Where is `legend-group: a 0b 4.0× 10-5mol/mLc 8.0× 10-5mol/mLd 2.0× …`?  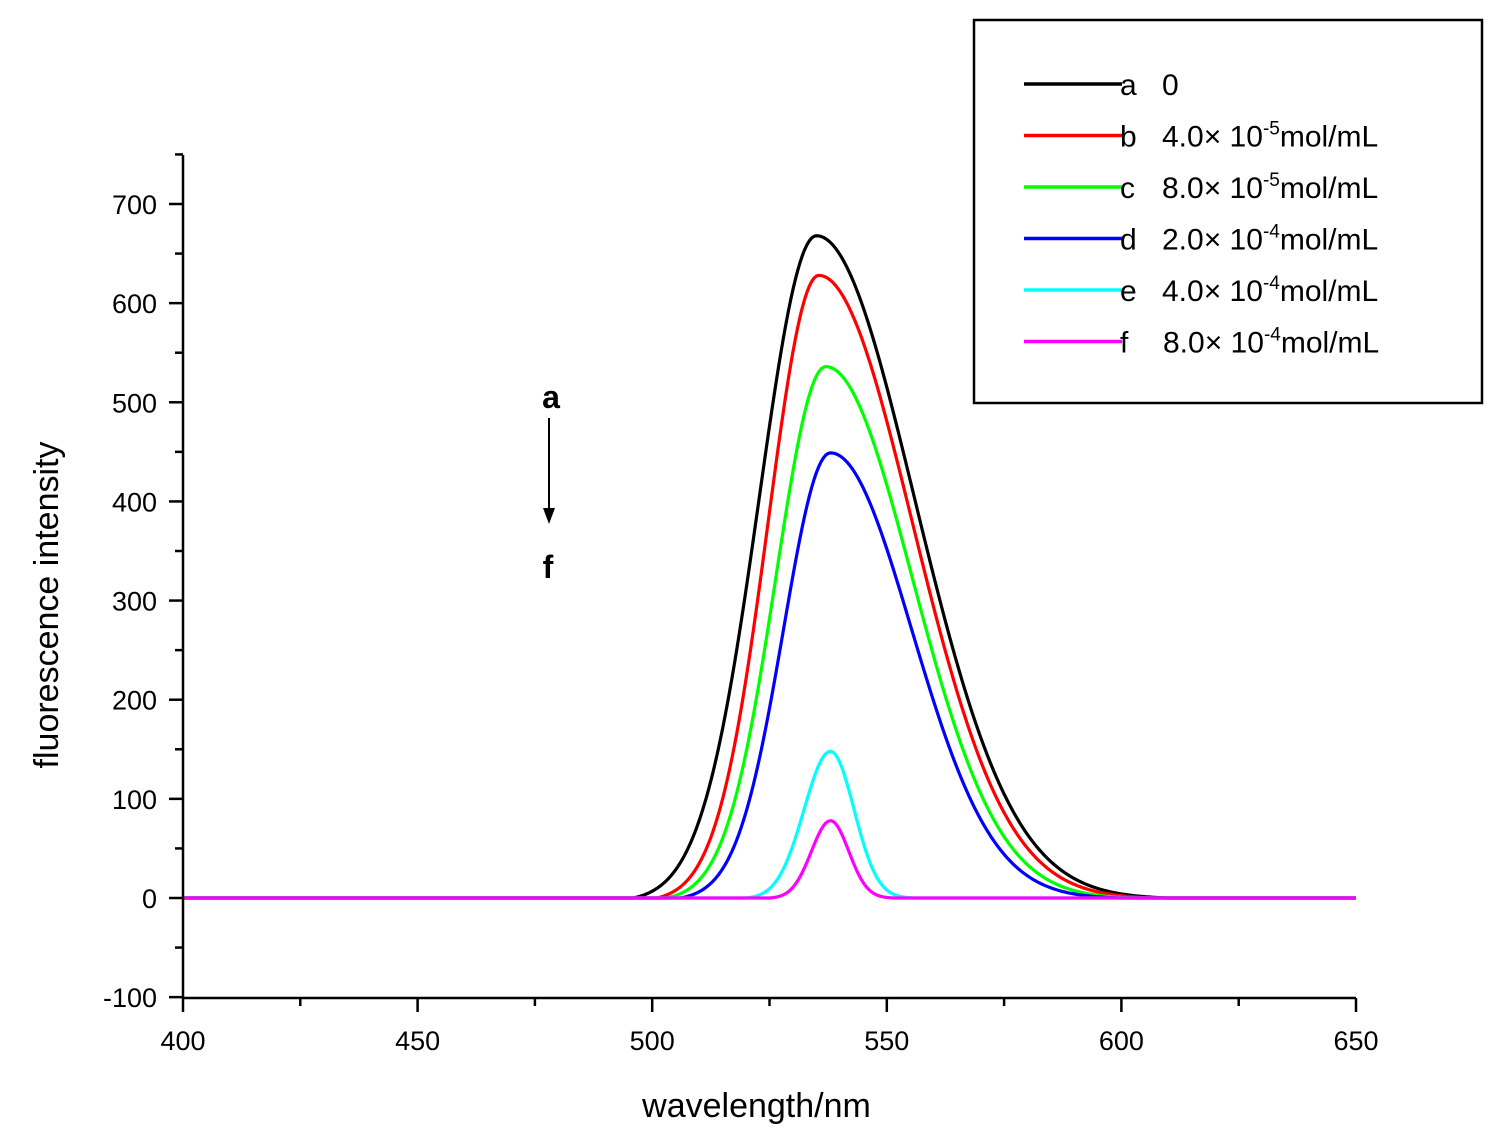 legend-group: a 0b 4.0× 10-5mol/mLc 8.0× 10-5mol/mLd 2.0× … is located at coordinates (1228, 211).